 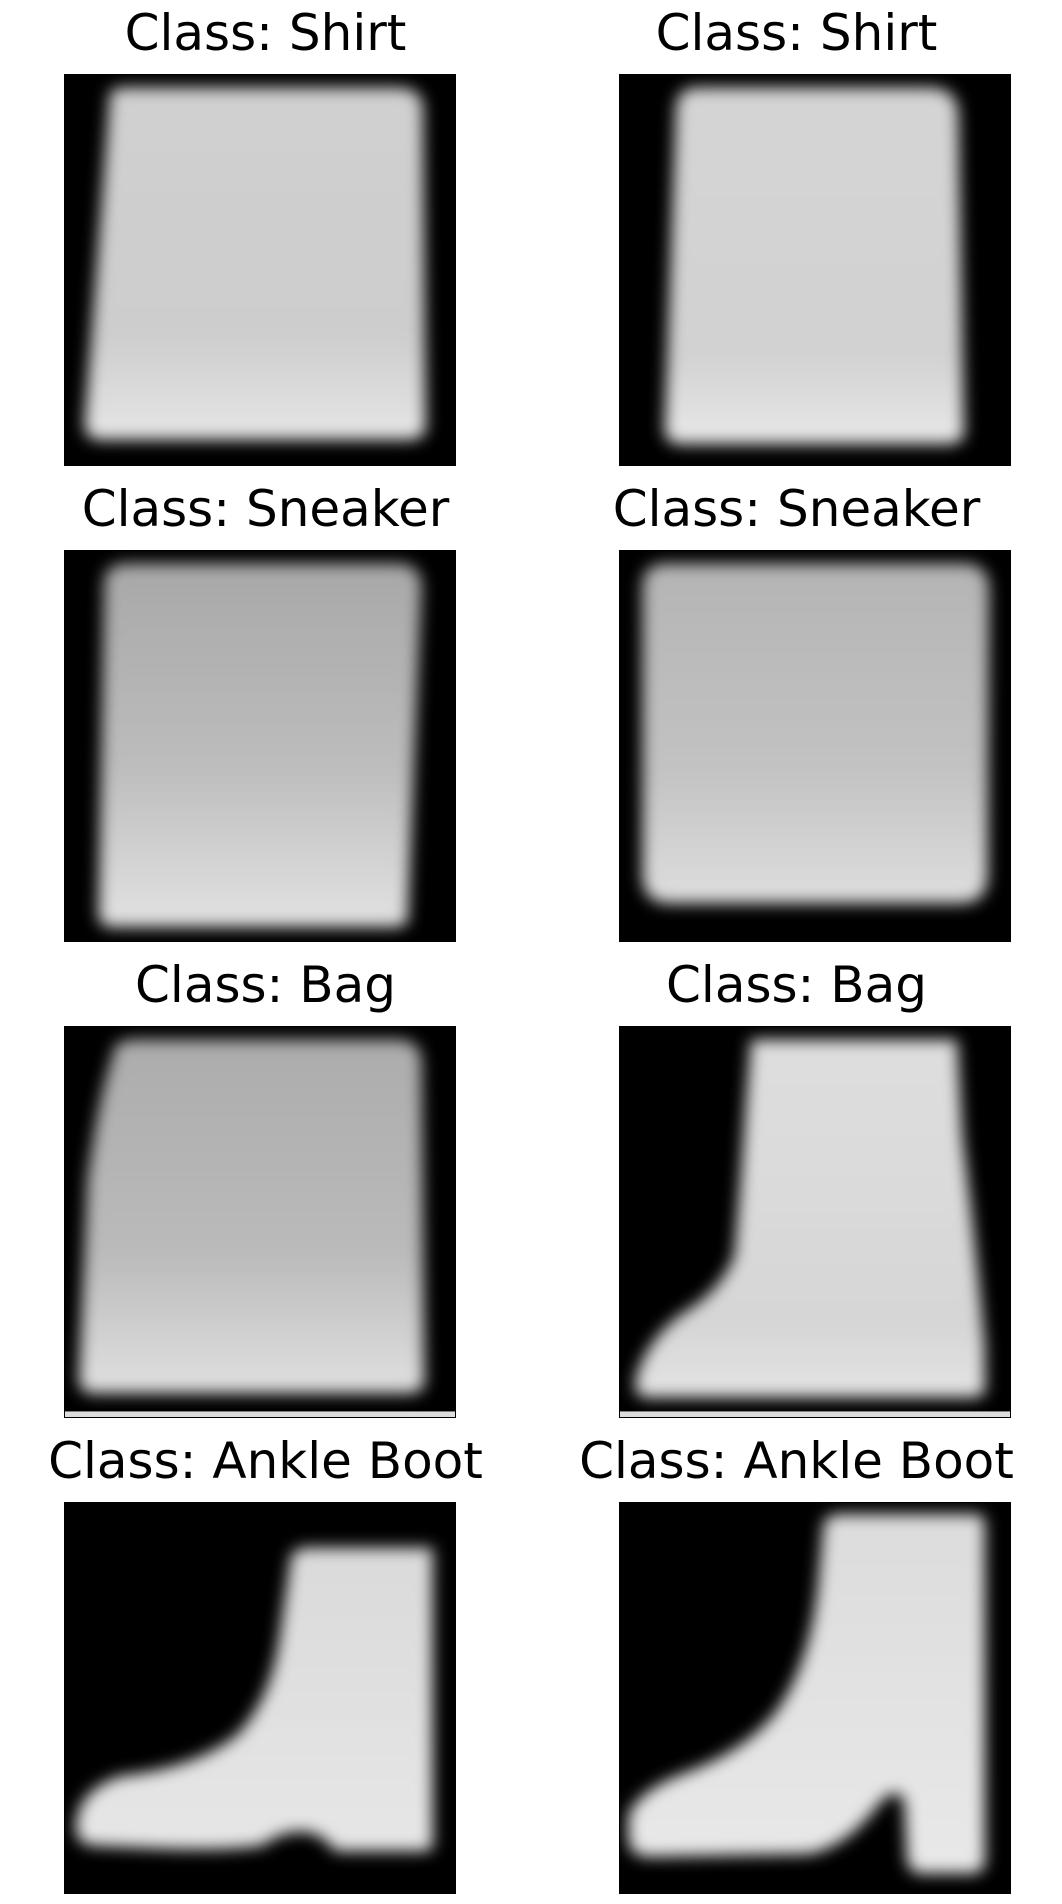 I want to click on panel-cell-8: Class: Ankle Boot, so click(x=796, y=1666).